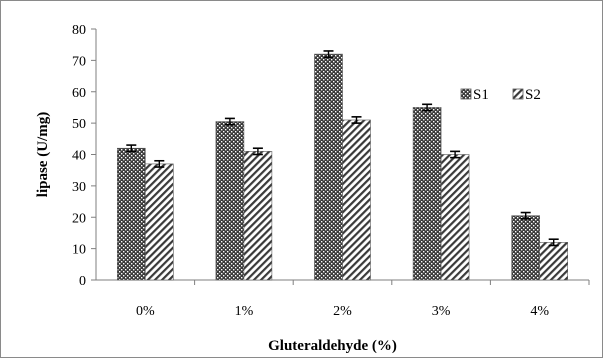 Image resolution: width=603 pixels, height=362 pixels. What do you see at coordinates (79, 250) in the screenshot?
I see `y-tick-label: 10` at bounding box center [79, 250].